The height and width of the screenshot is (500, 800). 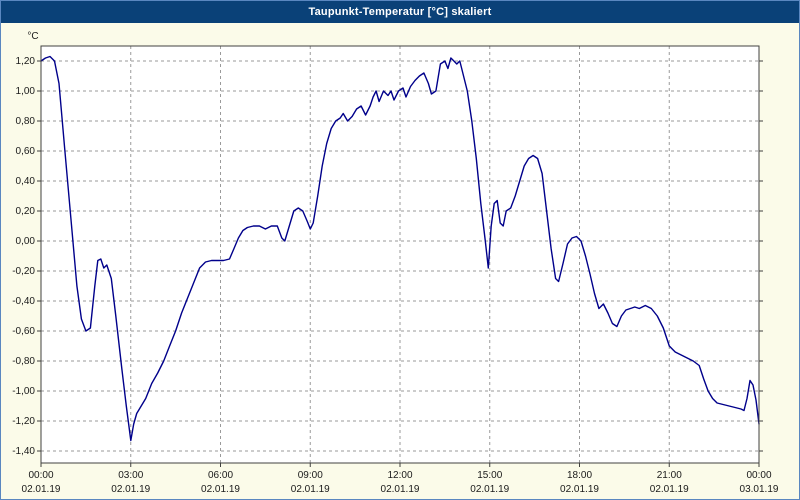 What do you see at coordinates (400, 12) in the screenshot?
I see `chart-title: Taupunkt-Temperatur [°C] skaliert` at bounding box center [400, 12].